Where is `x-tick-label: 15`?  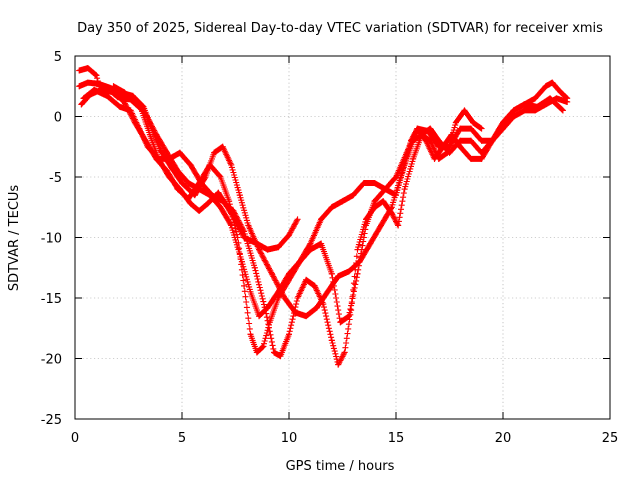
x-tick-label: 15 is located at coordinates (396, 438).